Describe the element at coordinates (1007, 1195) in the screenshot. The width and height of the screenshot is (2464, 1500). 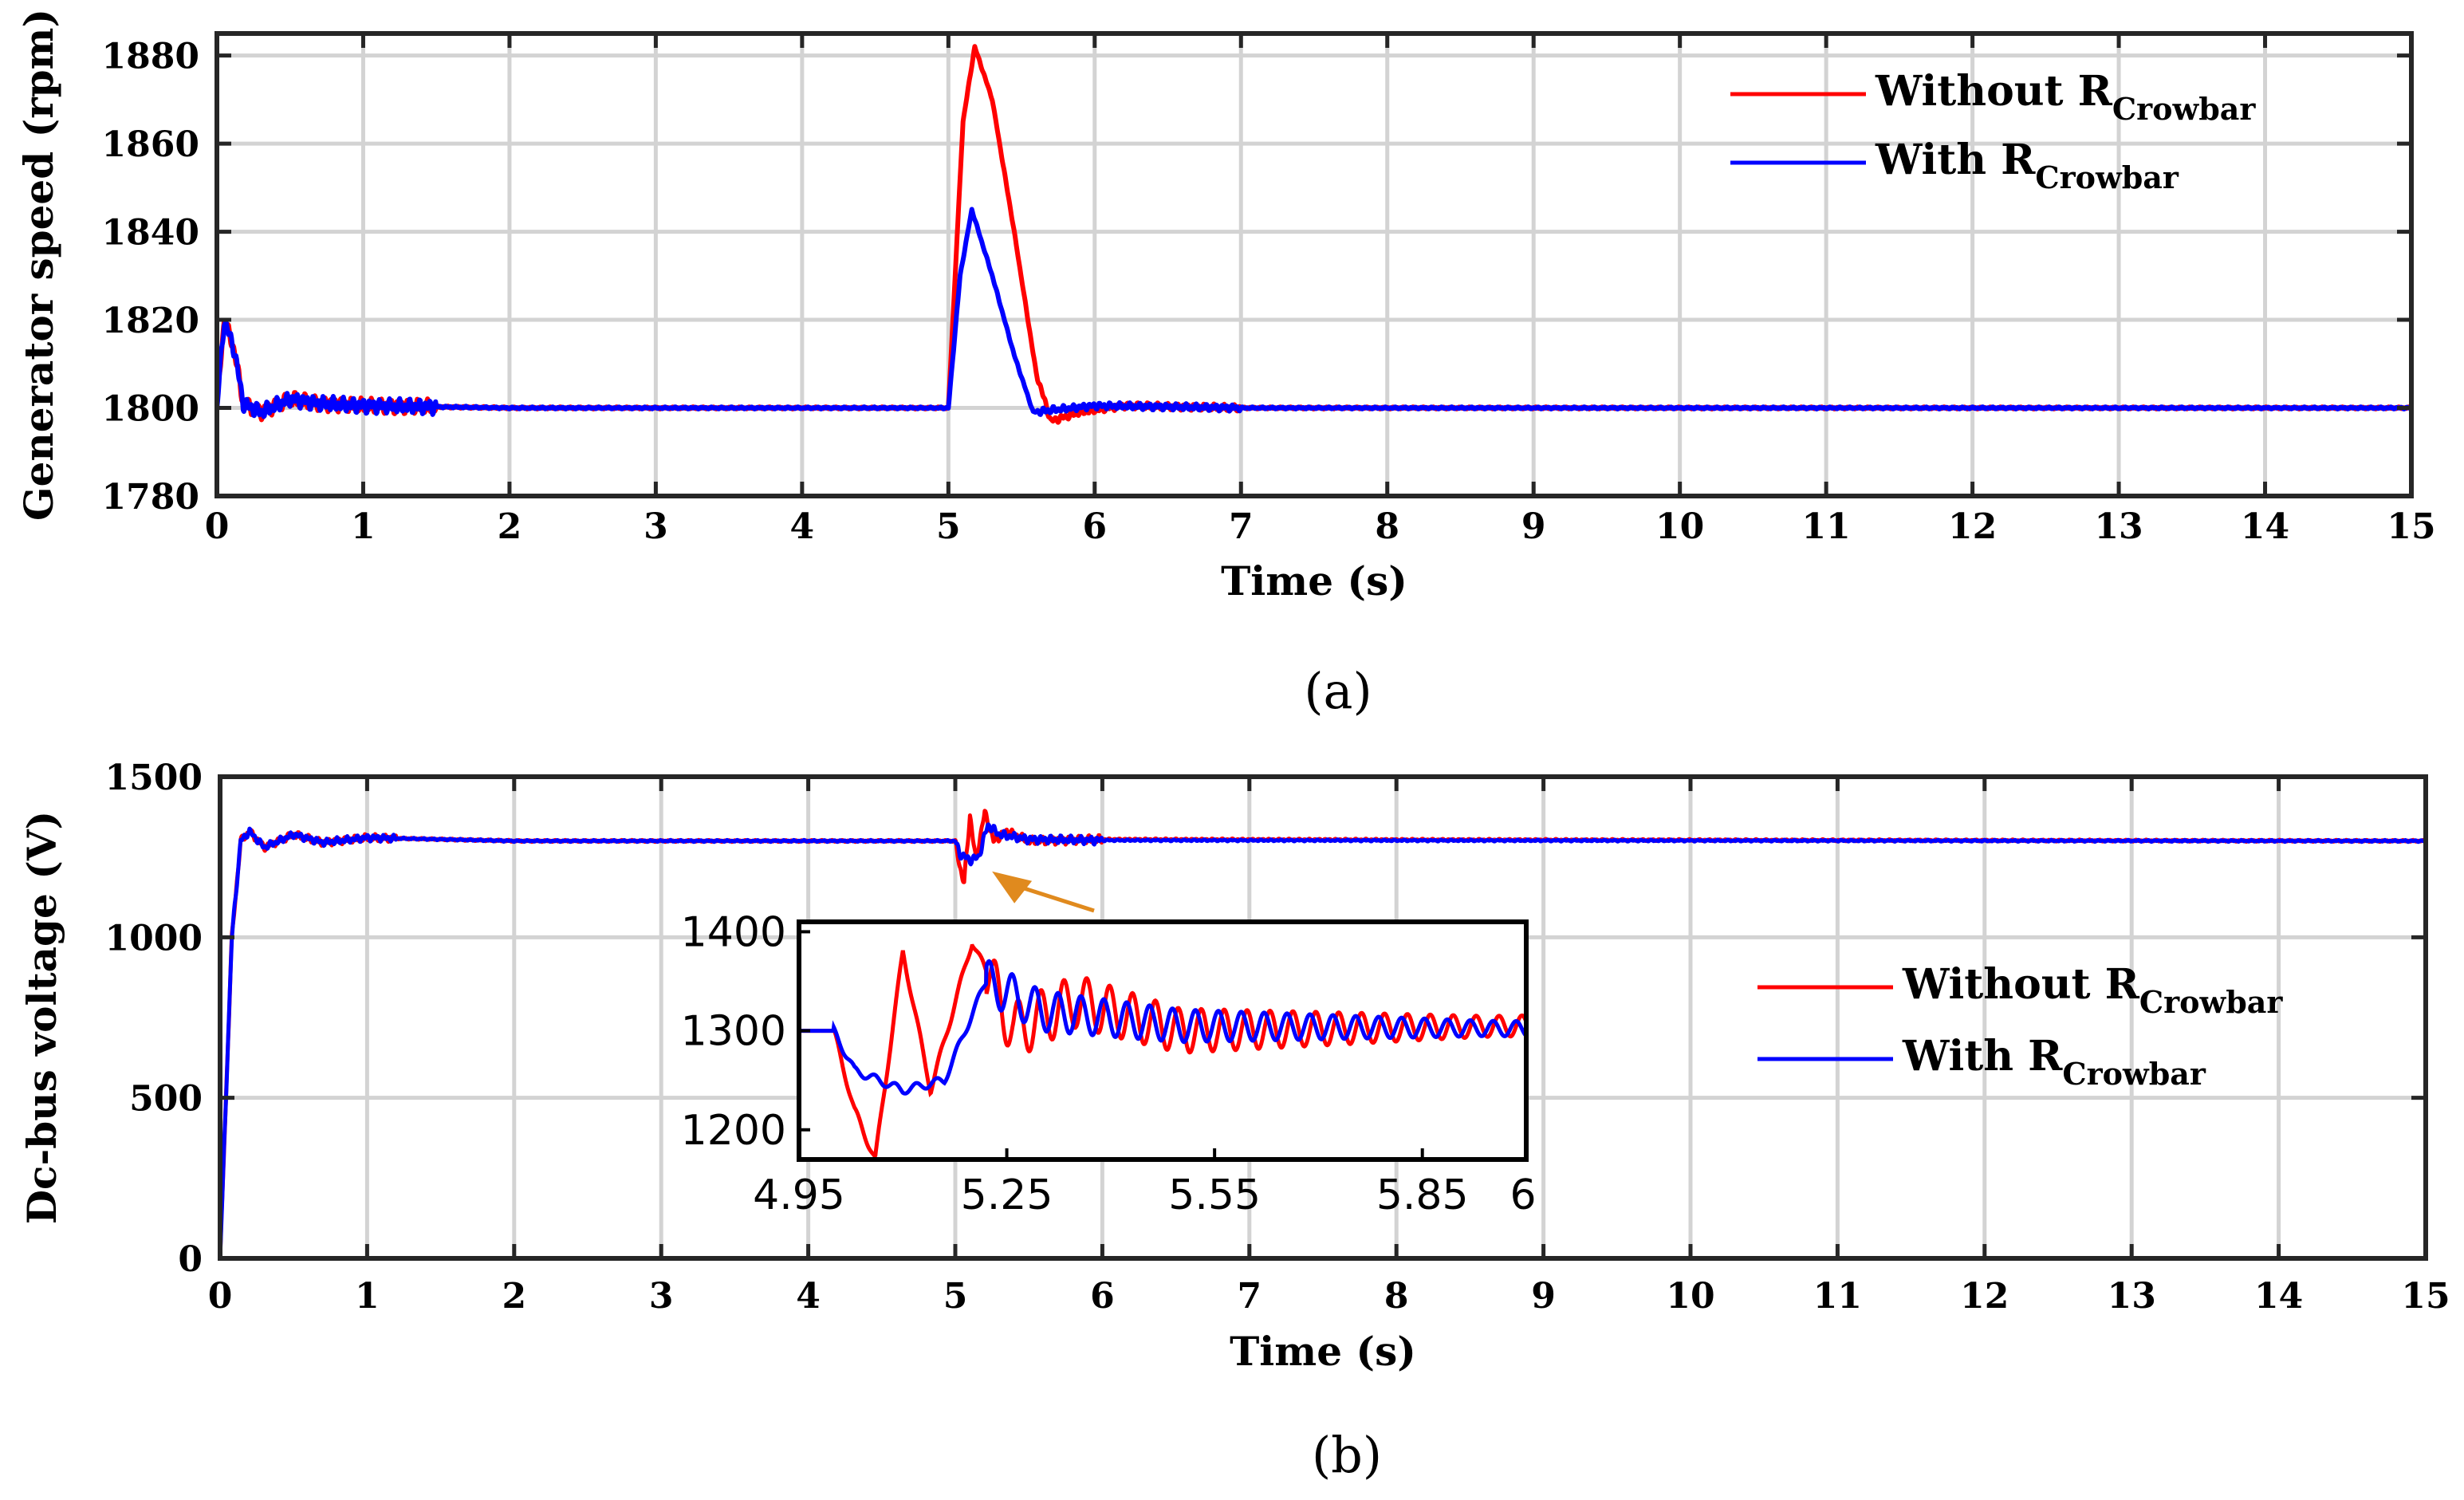
I see `inset-x-tick-label: 5.25` at that location.